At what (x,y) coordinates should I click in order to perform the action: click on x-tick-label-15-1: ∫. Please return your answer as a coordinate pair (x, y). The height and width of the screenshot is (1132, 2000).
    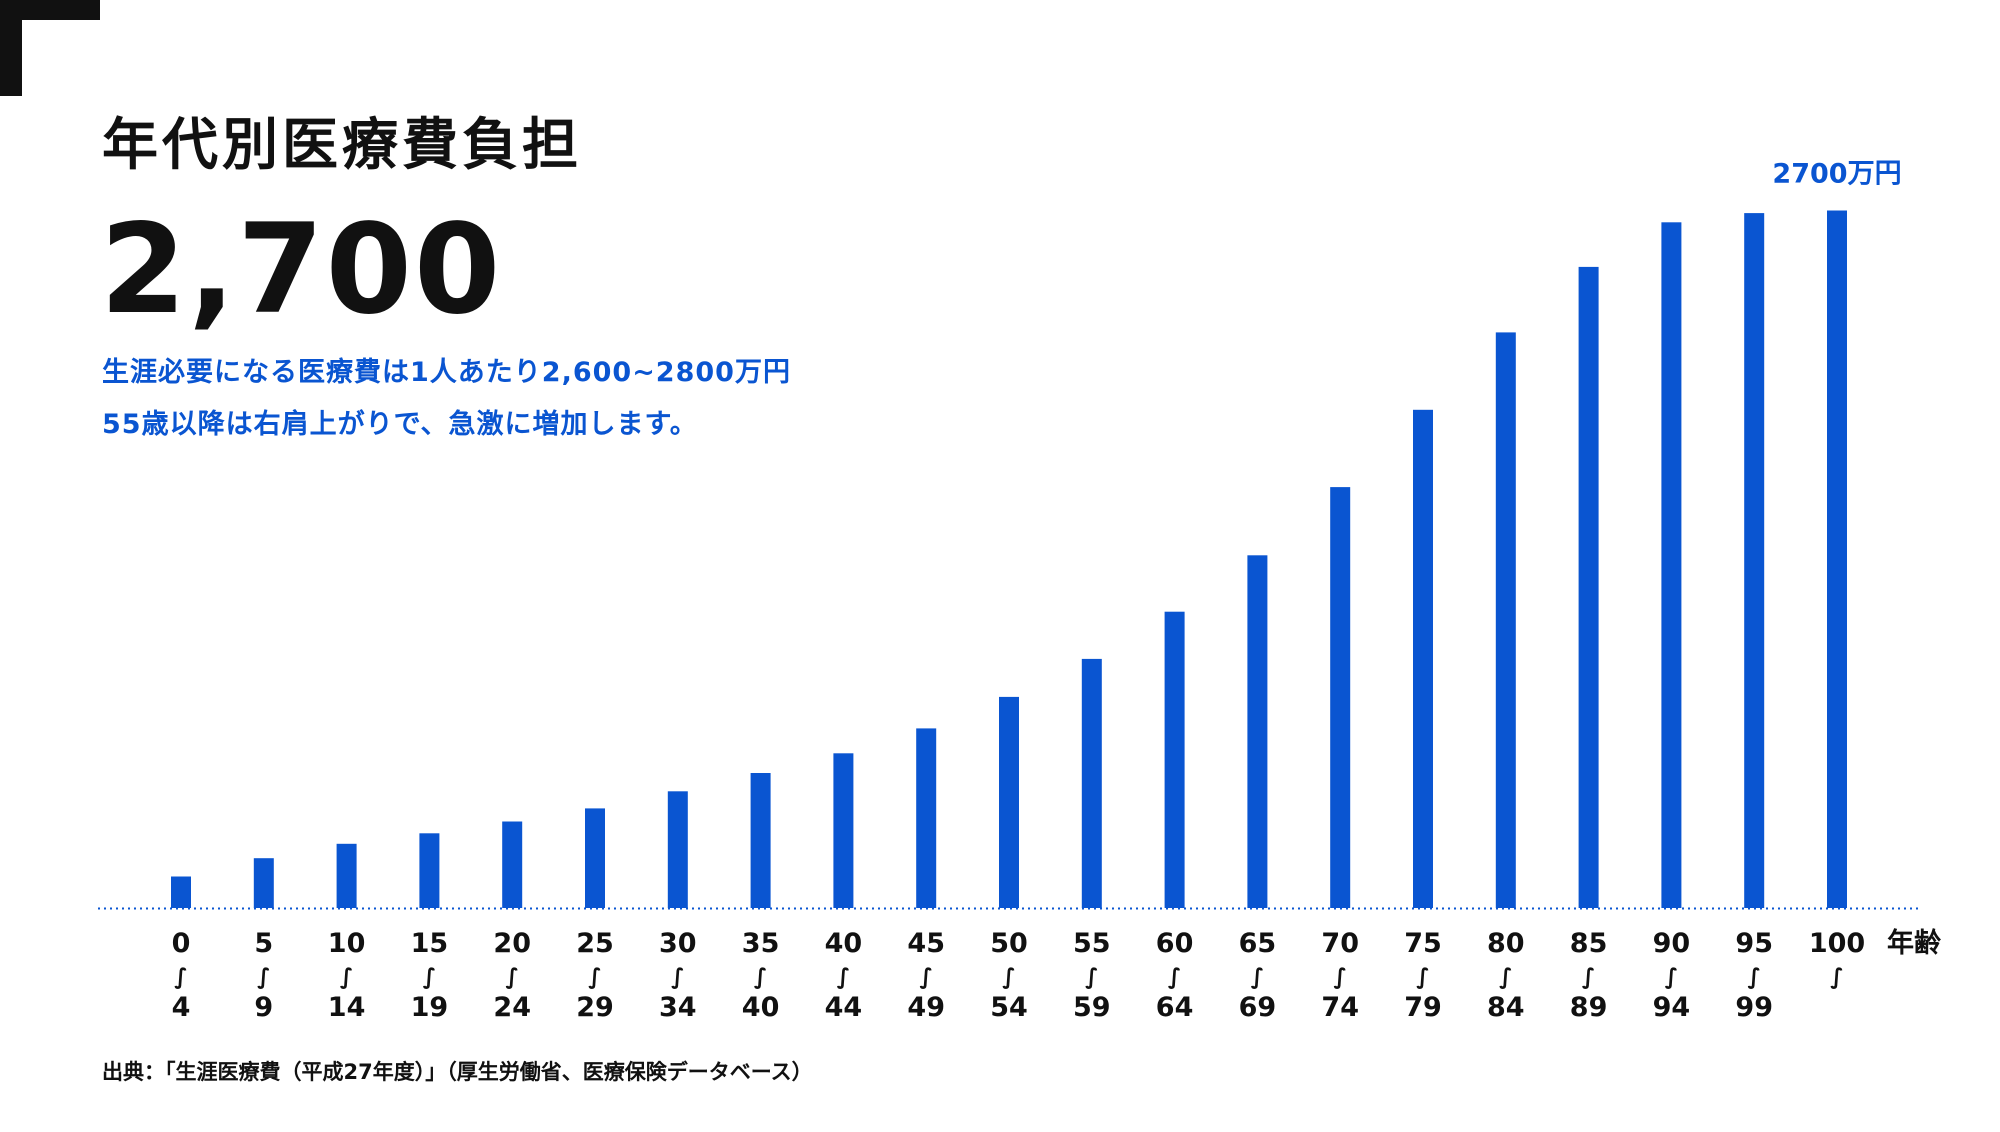
    Looking at the image, I should click on (1422, 977).